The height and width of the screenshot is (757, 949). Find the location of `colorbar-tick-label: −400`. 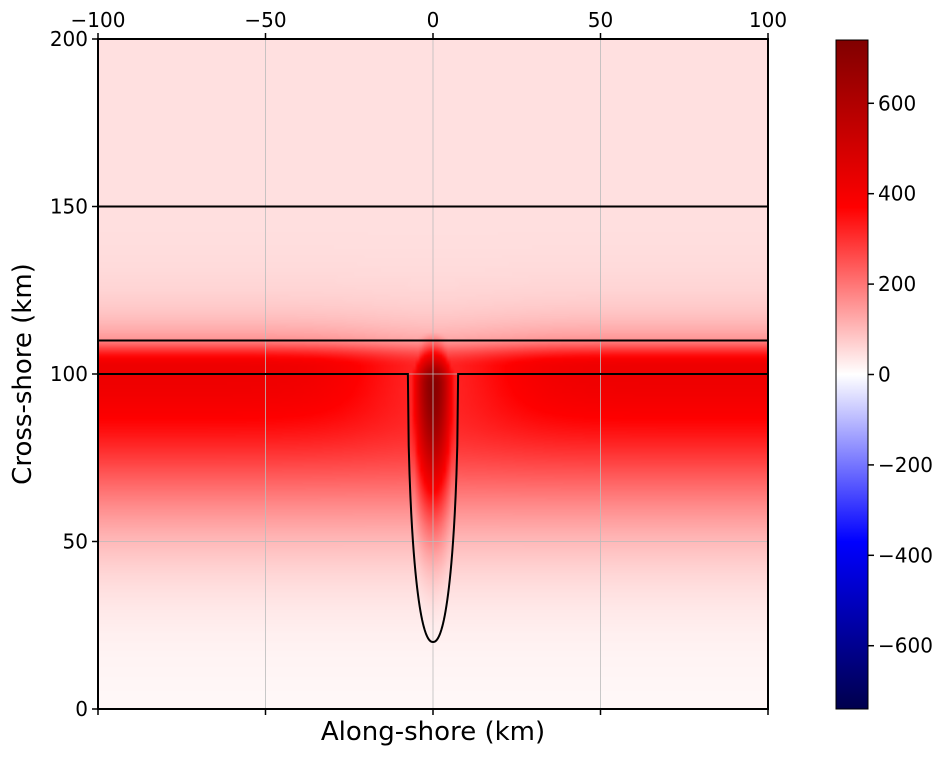

colorbar-tick-label: −400 is located at coordinates (905, 555).